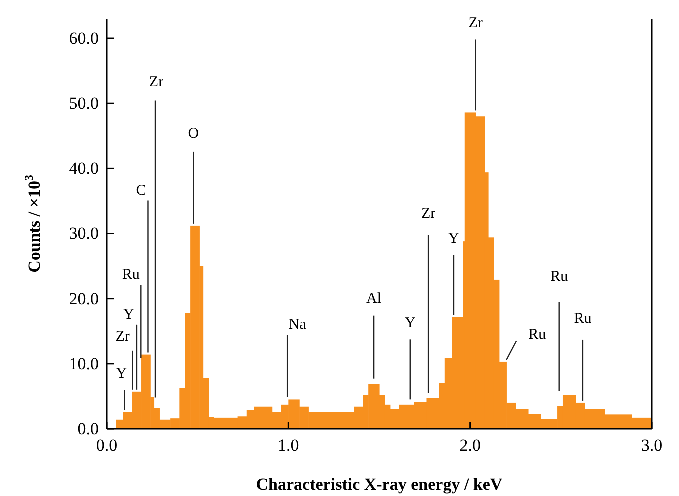 This screenshot has height=496, width=679. Describe the element at coordinates (652, 446) in the screenshot. I see `x-tick-label: 3.0` at that location.